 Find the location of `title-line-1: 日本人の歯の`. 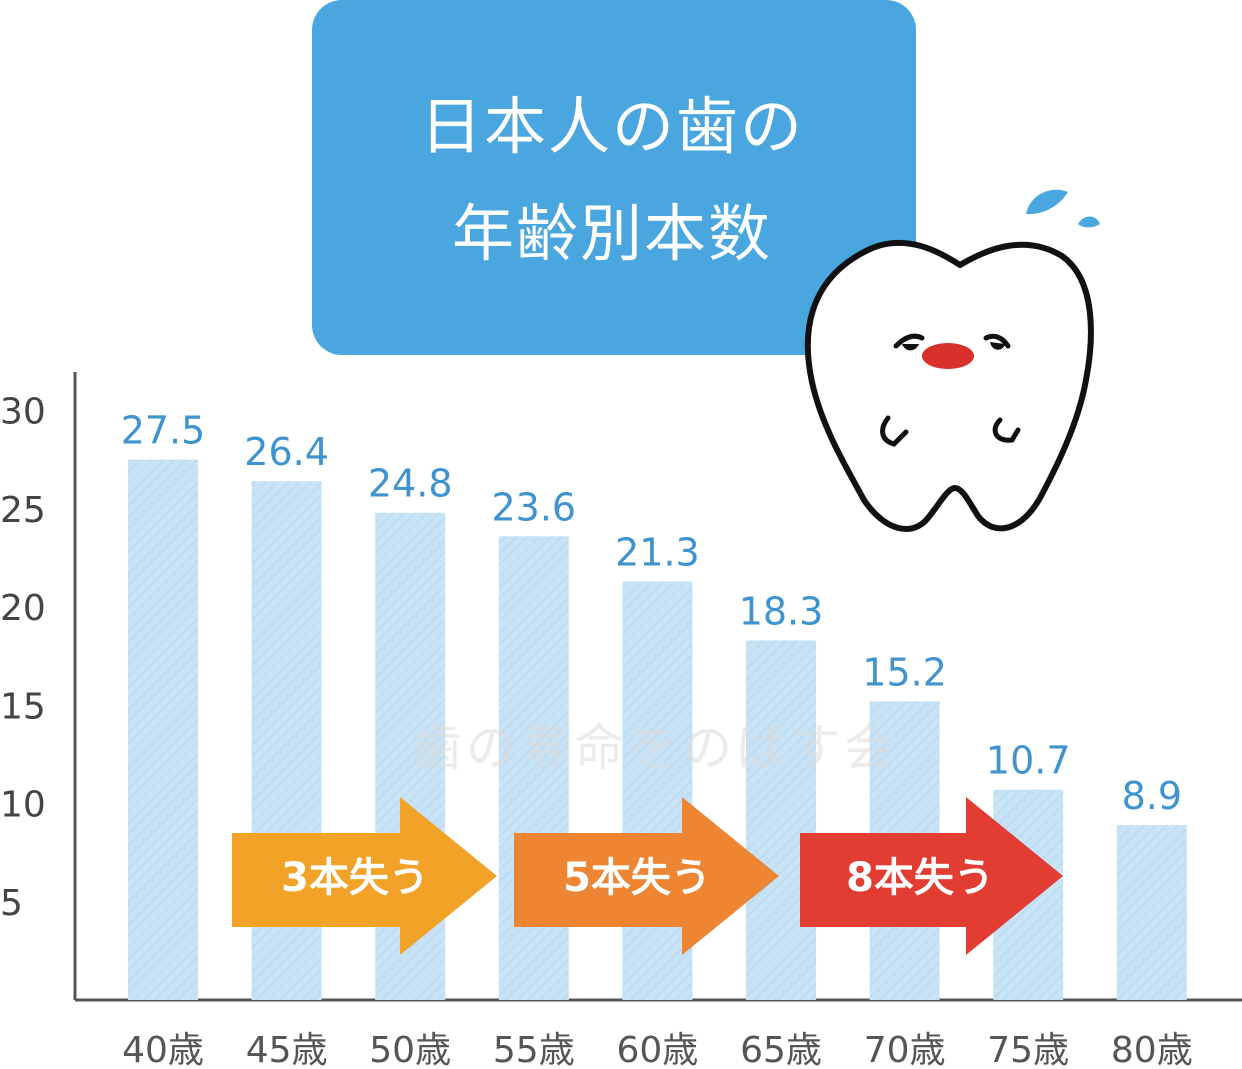

title-line-1: 日本人の歯の is located at coordinates (612, 126).